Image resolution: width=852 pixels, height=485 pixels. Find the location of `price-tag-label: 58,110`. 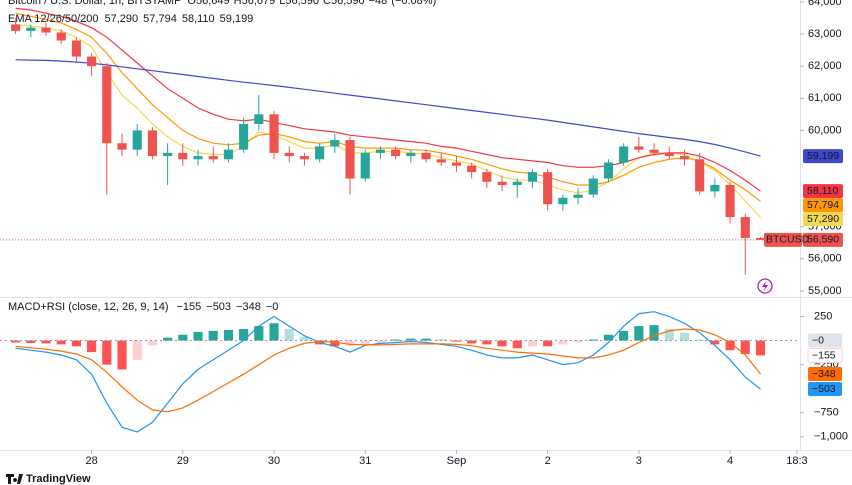

price-tag-label: 58,110 is located at coordinates (822, 191).